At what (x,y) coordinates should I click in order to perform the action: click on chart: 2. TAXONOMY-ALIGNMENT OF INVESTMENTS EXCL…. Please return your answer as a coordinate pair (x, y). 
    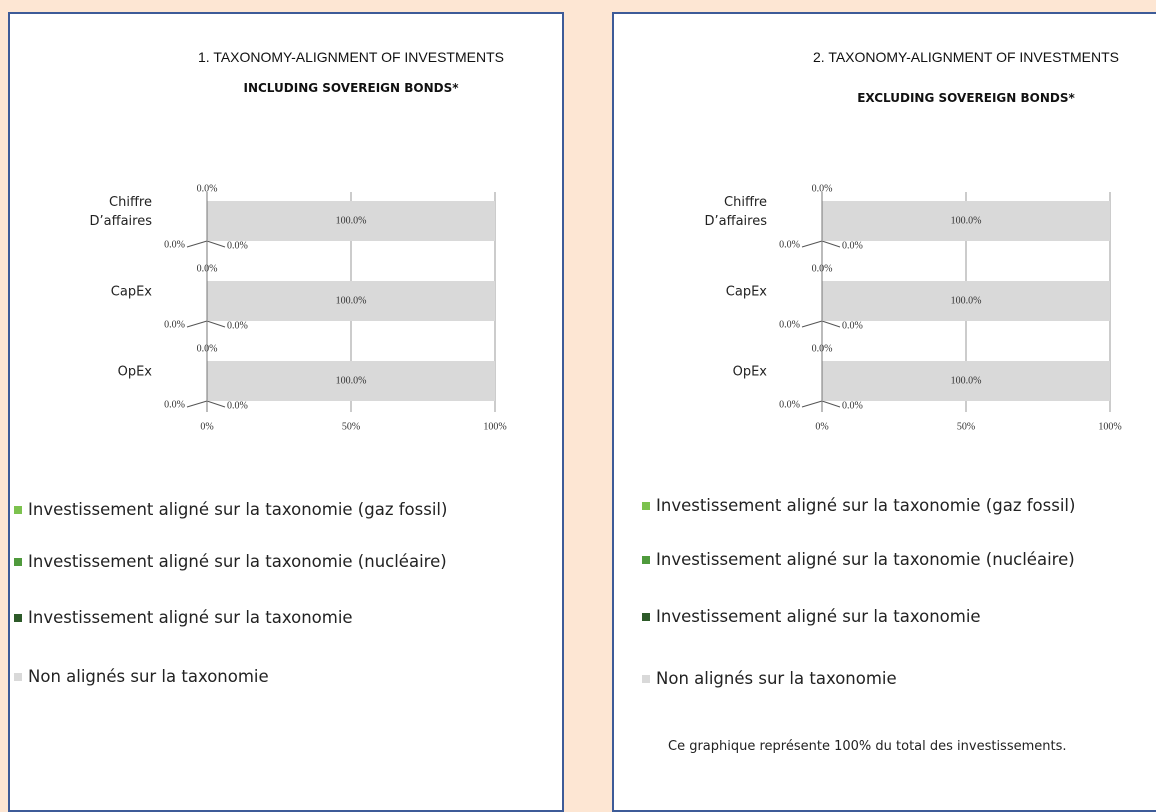
    Looking at the image, I should click on (950, 240).